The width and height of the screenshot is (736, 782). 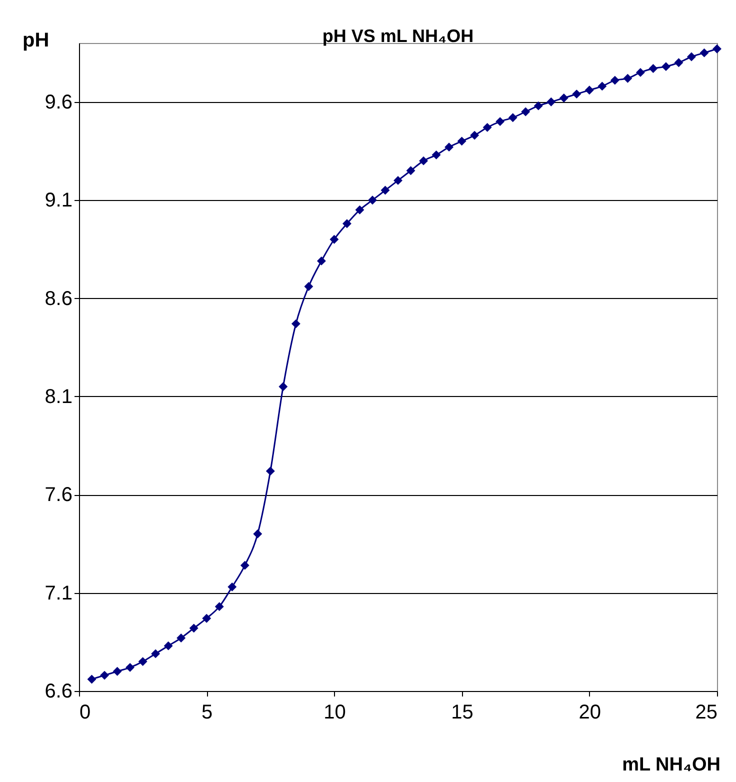 What do you see at coordinates (58, 102) in the screenshot?
I see `y-tick-label: 9.6` at bounding box center [58, 102].